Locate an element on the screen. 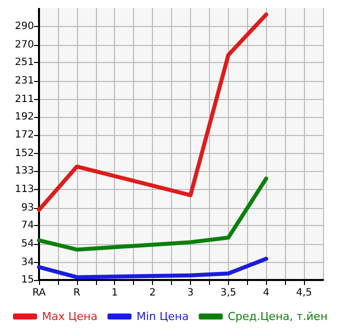 Image resolution: width=345 pixels, height=335 pixels. y-tick-label: 74 is located at coordinates (27, 226).